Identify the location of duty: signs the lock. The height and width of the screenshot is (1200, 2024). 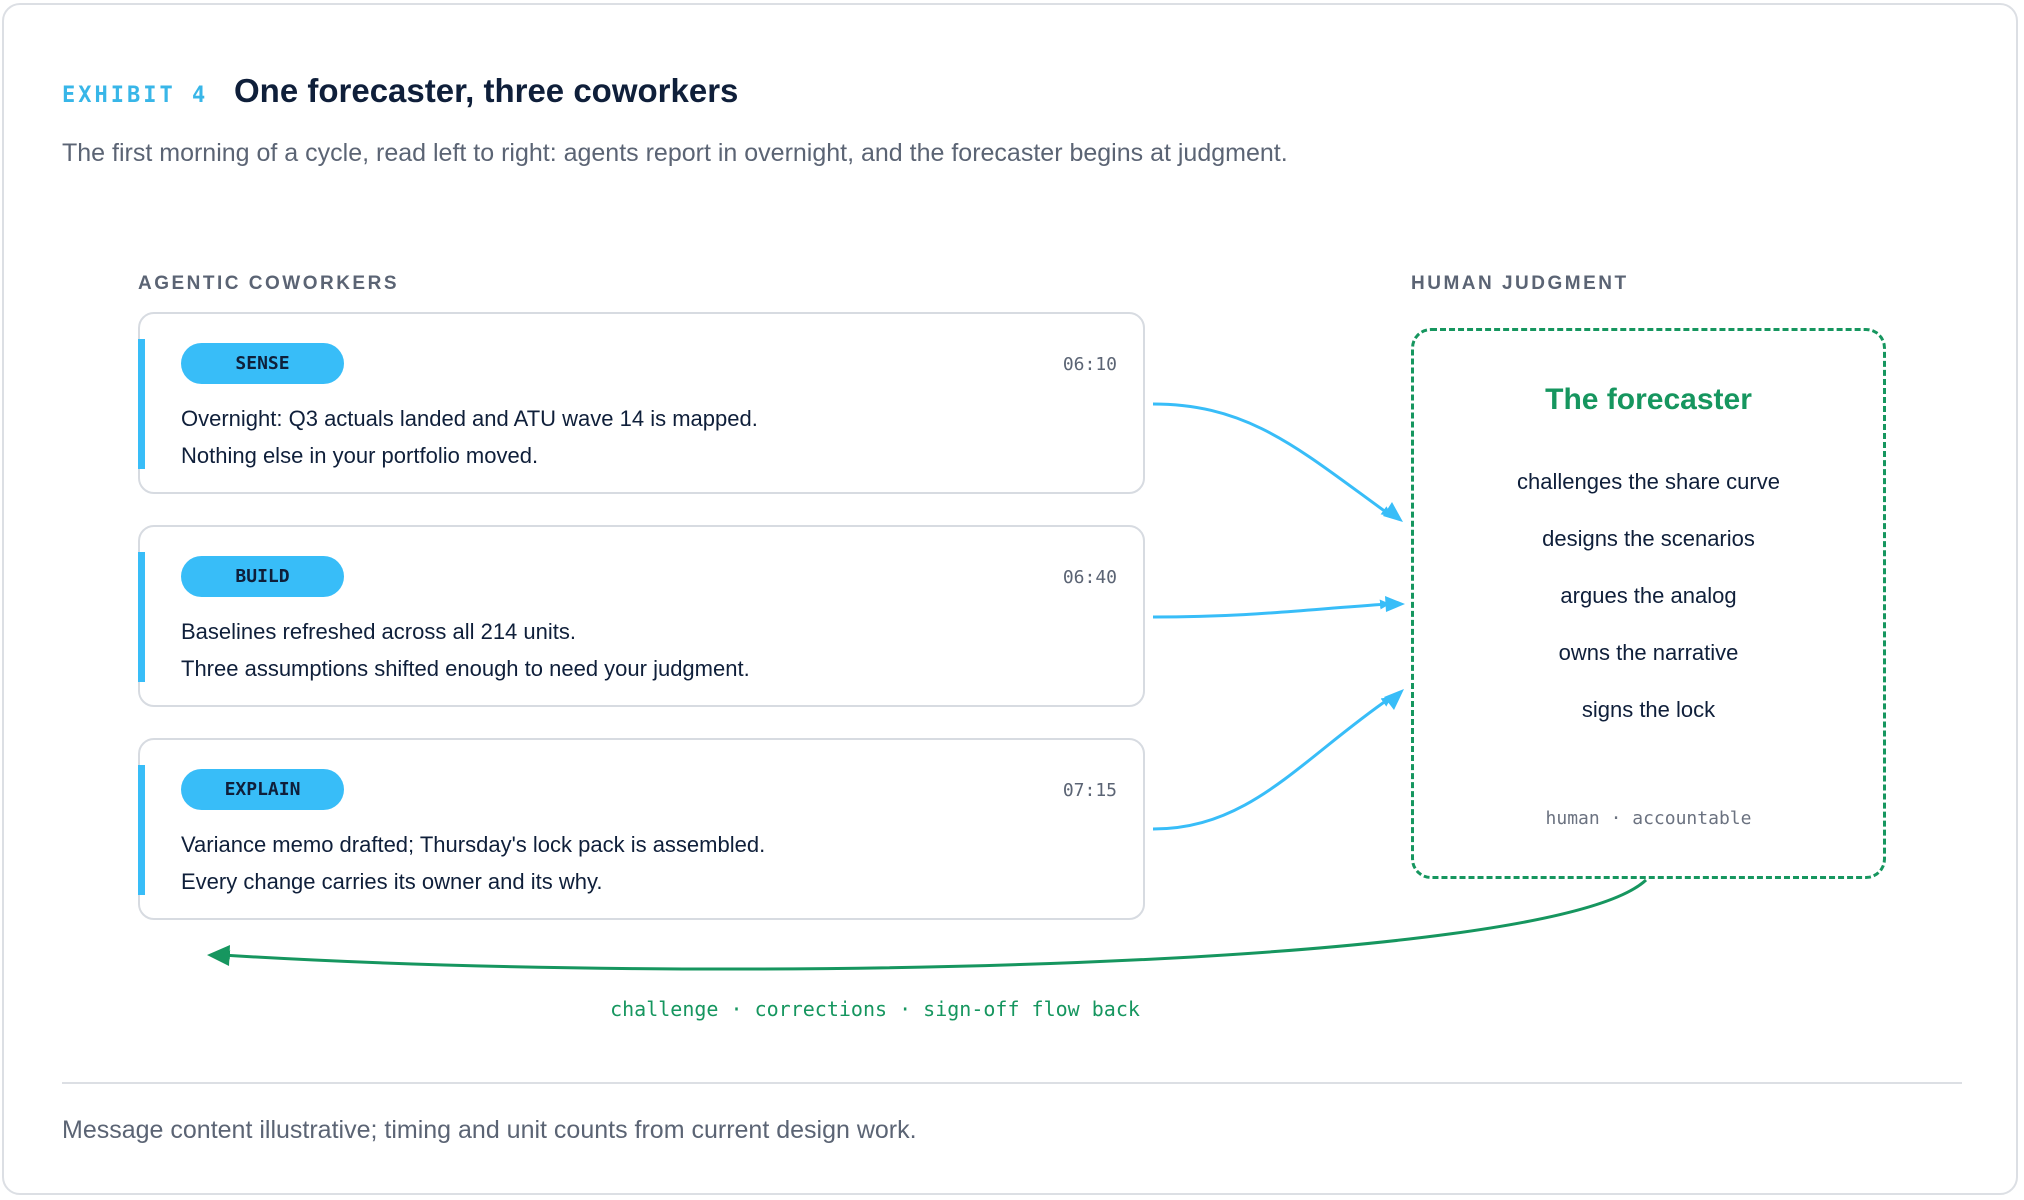
(1648, 709).